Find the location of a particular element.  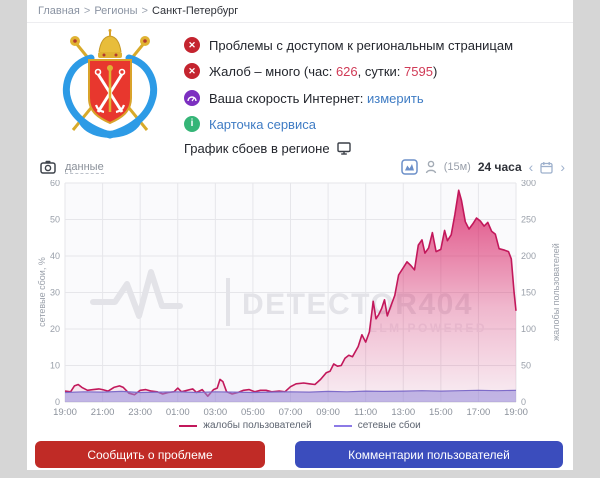

speed-text: Ваша скорость Интернет: измерить is located at coordinates (316, 98).